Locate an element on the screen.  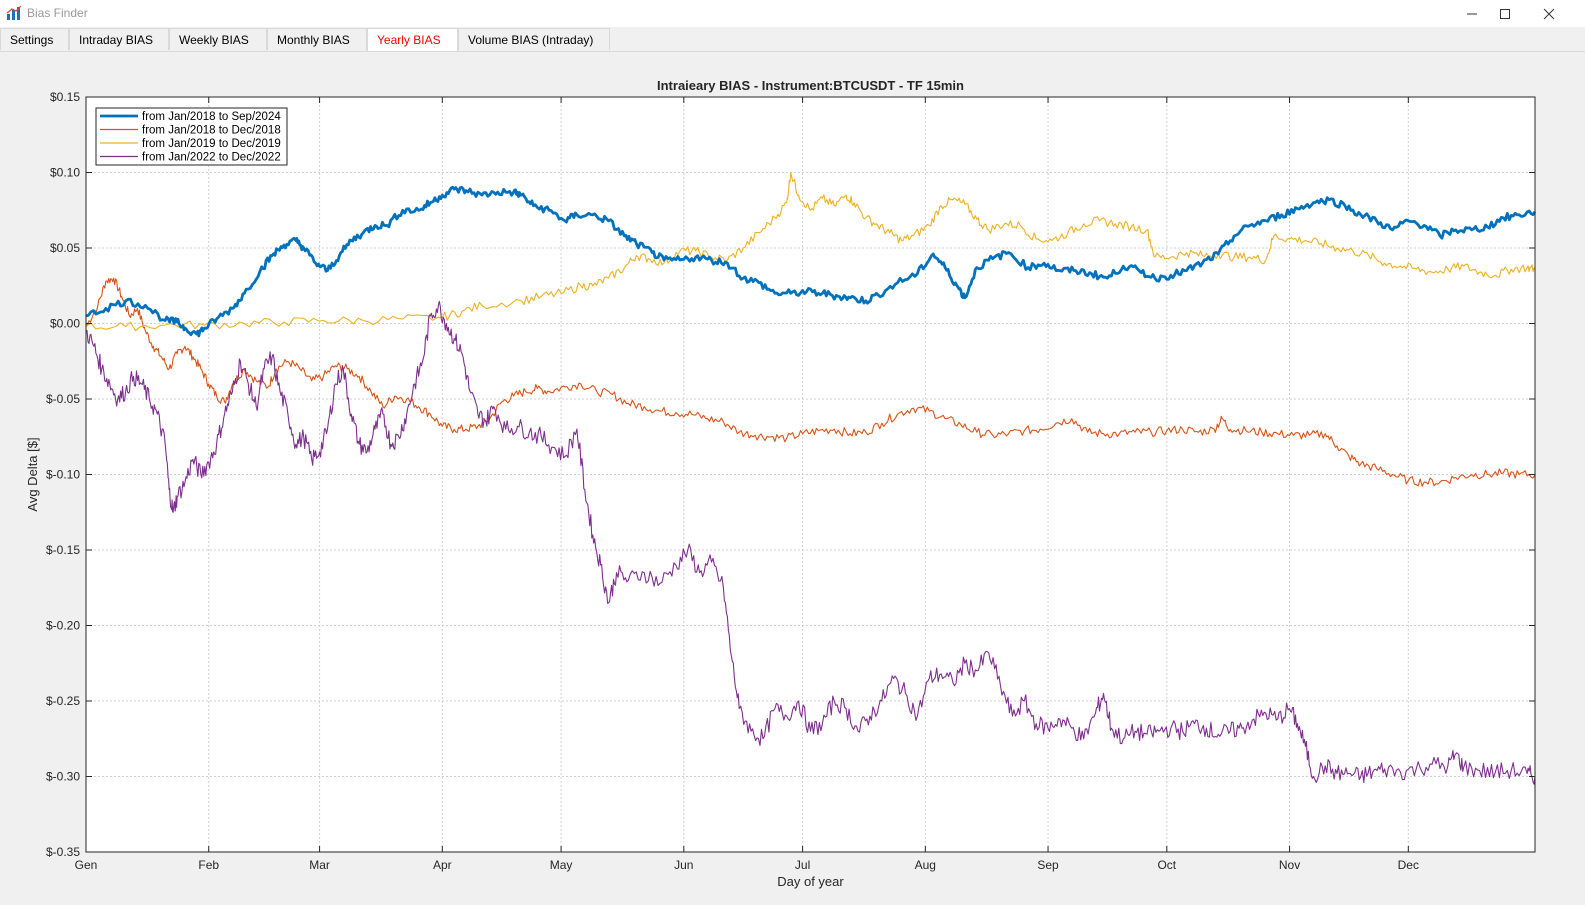
x-tick-label: Jul is located at coordinates (802, 865).